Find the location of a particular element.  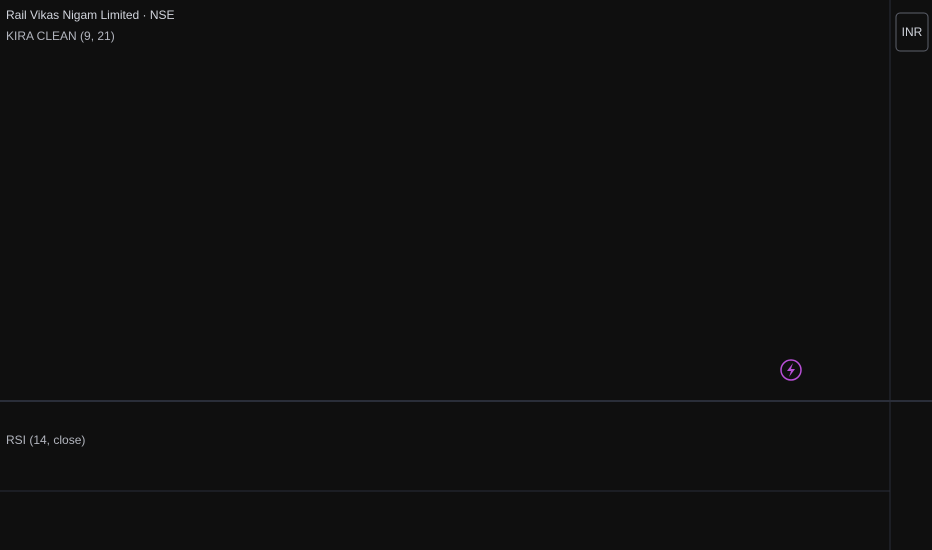

currency: INR is located at coordinates (912, 32).